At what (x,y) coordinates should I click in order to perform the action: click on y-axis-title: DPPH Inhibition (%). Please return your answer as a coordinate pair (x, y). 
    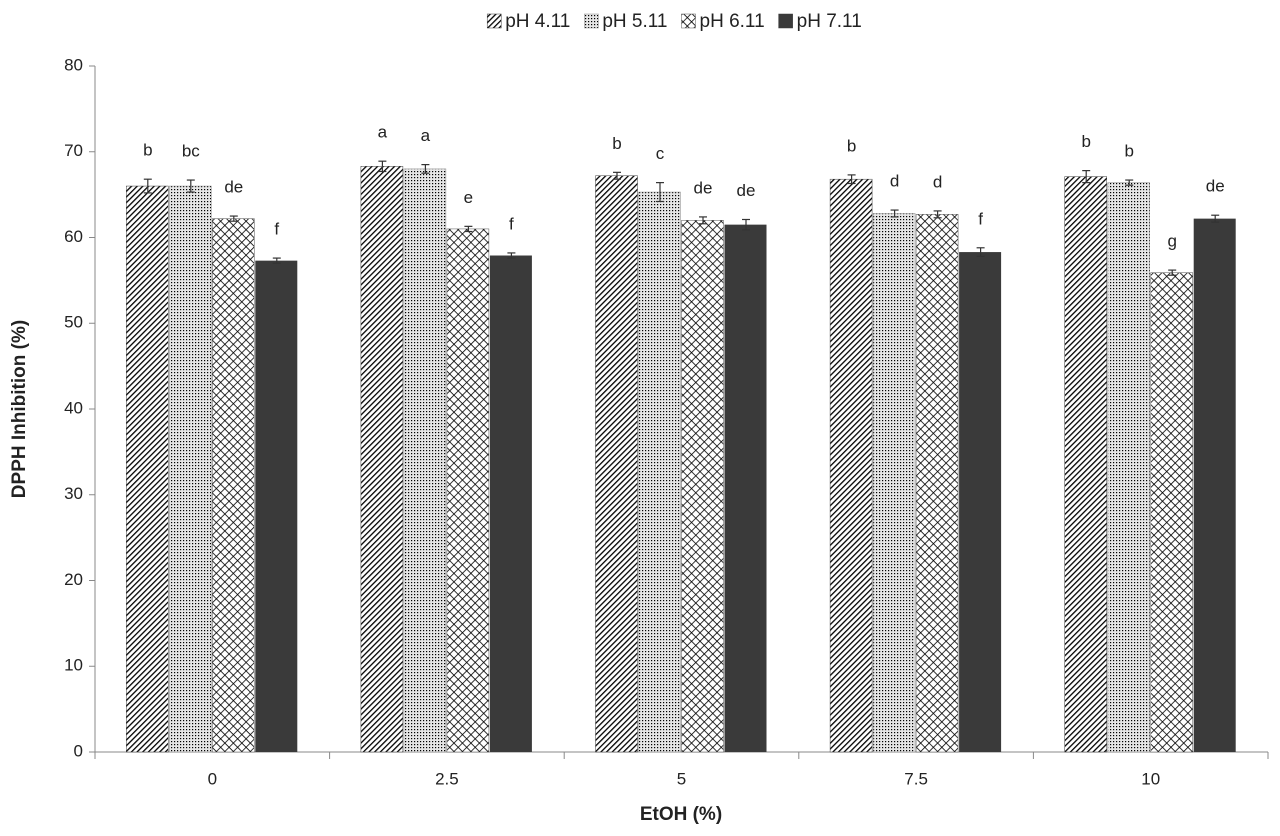
    Looking at the image, I should click on (19, 409).